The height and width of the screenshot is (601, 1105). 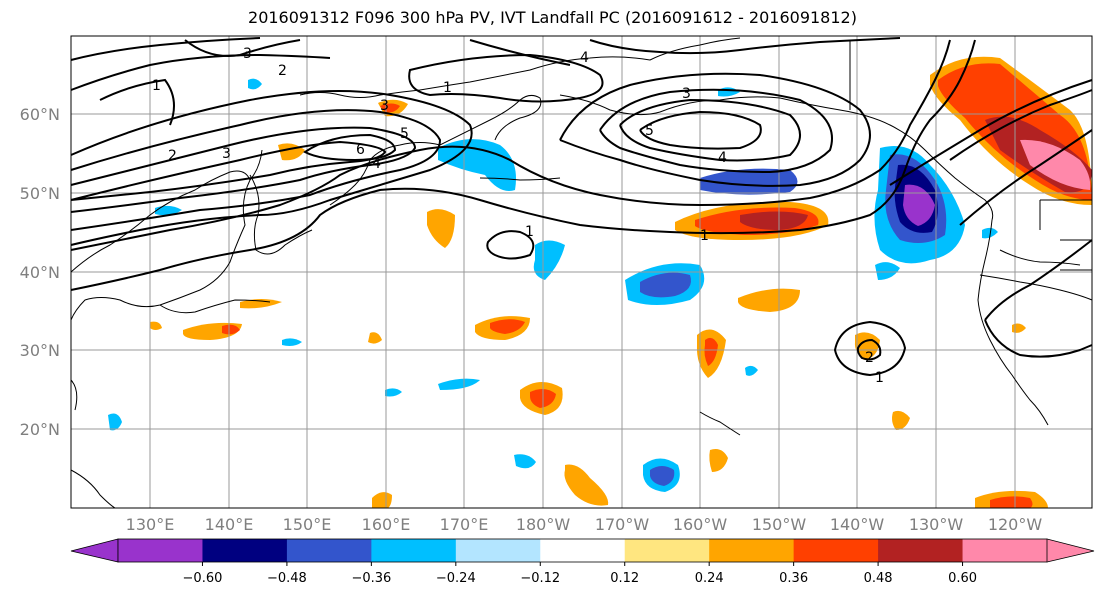 I want to click on lat-label: 60°N, so click(x=40, y=114).